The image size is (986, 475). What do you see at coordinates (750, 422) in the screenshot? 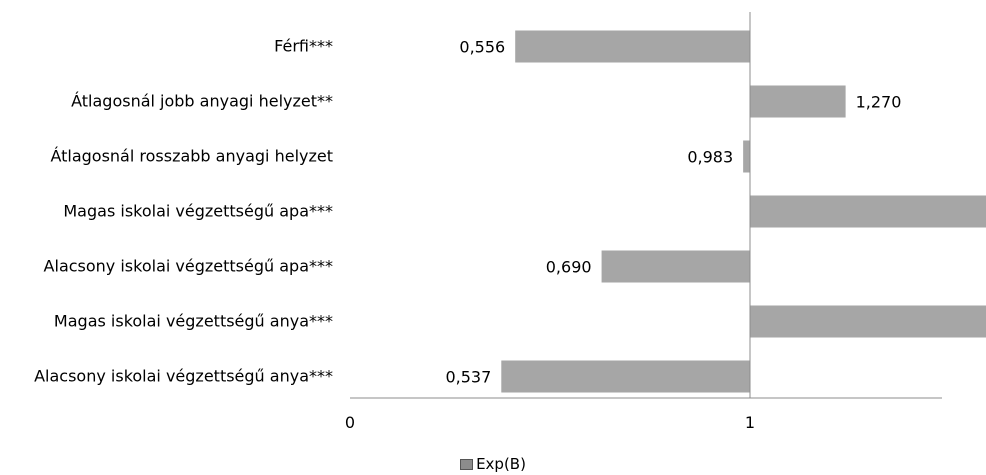
I see `x-tick-label: 1` at bounding box center [750, 422].